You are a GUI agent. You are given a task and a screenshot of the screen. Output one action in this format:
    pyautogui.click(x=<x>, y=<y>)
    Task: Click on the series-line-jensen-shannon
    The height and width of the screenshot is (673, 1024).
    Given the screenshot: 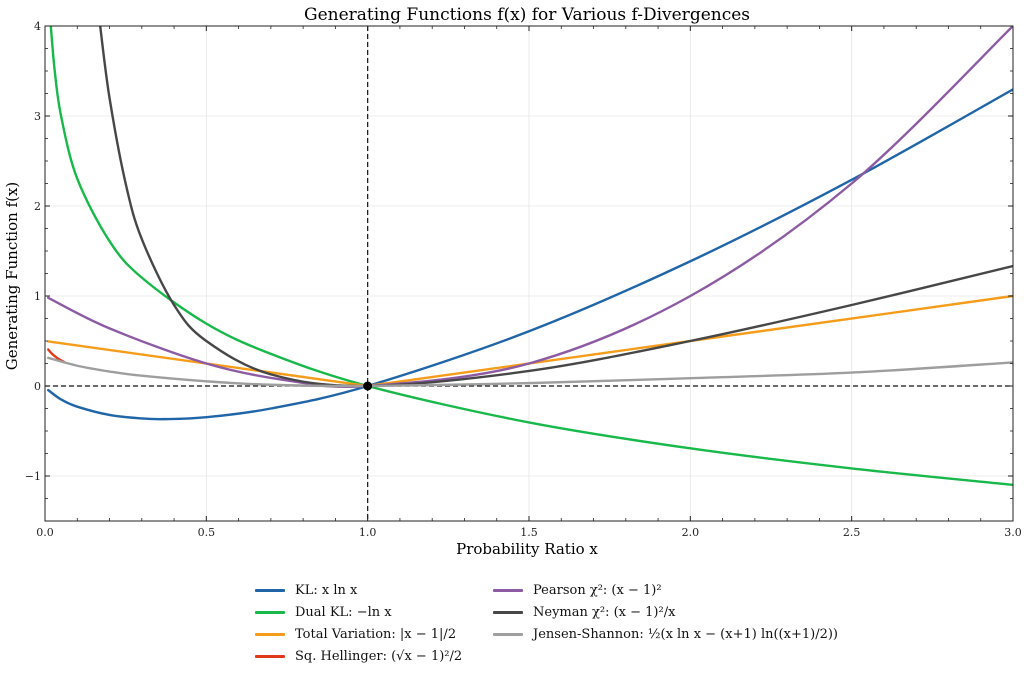 What is the action you would take?
    pyautogui.click(x=530, y=372)
    